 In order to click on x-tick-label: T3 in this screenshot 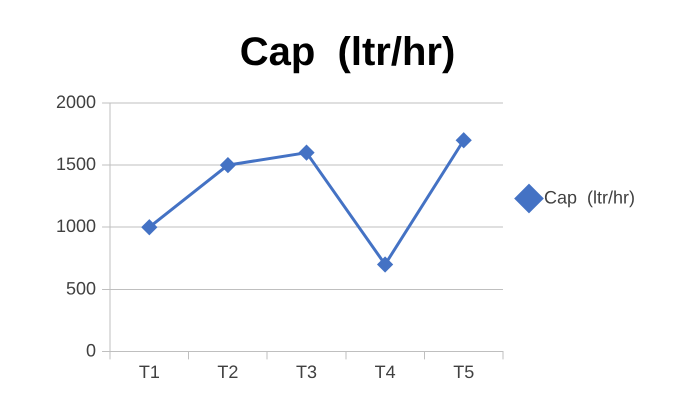, I will do `click(307, 372)`.